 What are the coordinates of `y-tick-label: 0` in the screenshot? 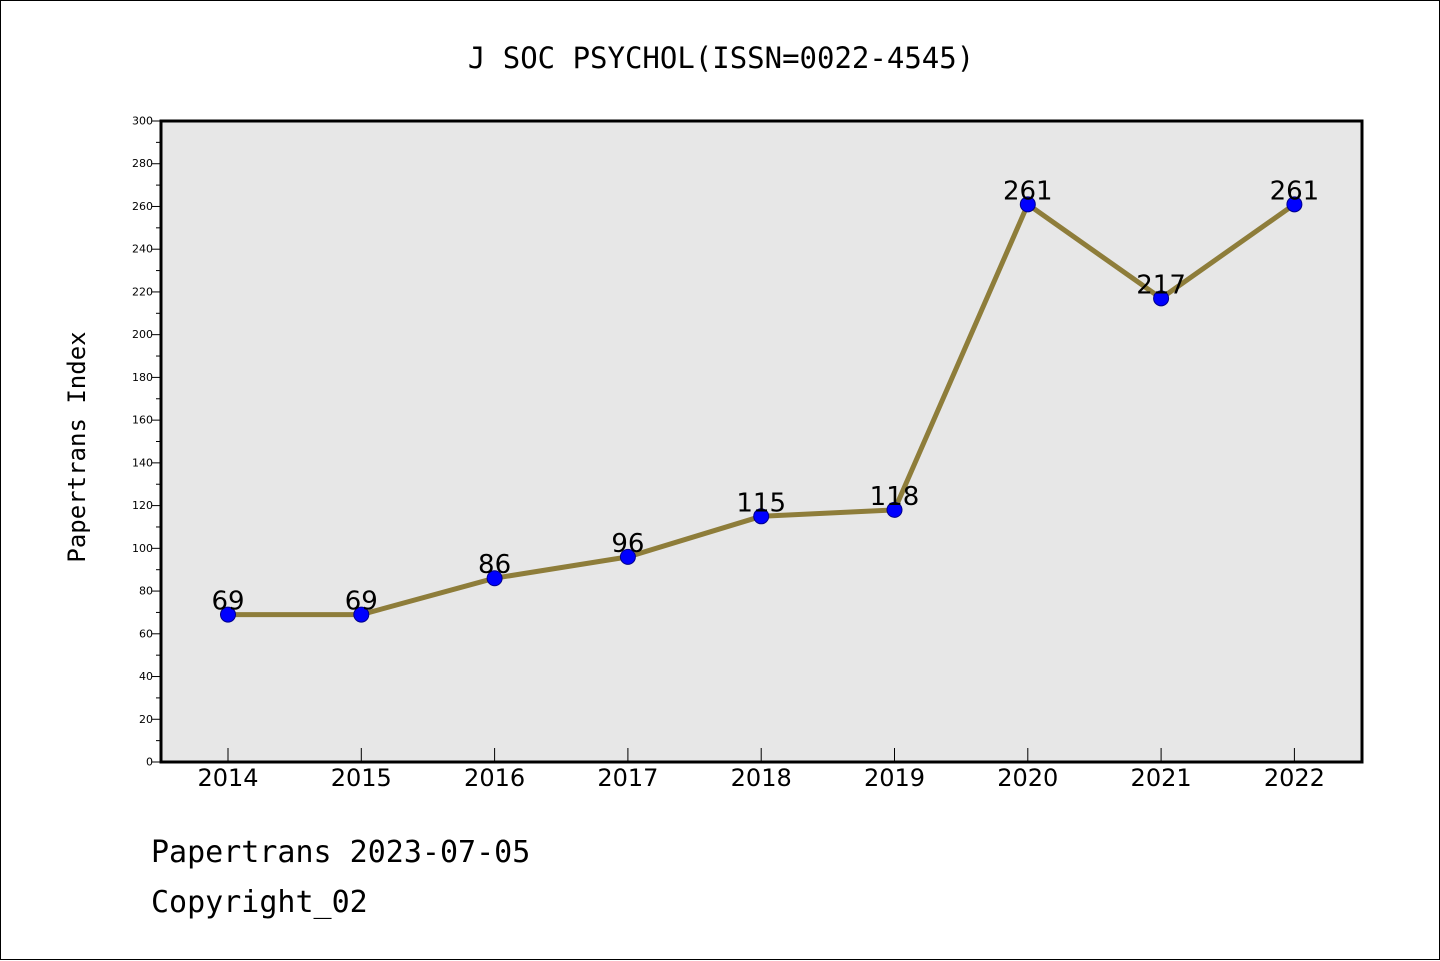 It's located at (149, 762).